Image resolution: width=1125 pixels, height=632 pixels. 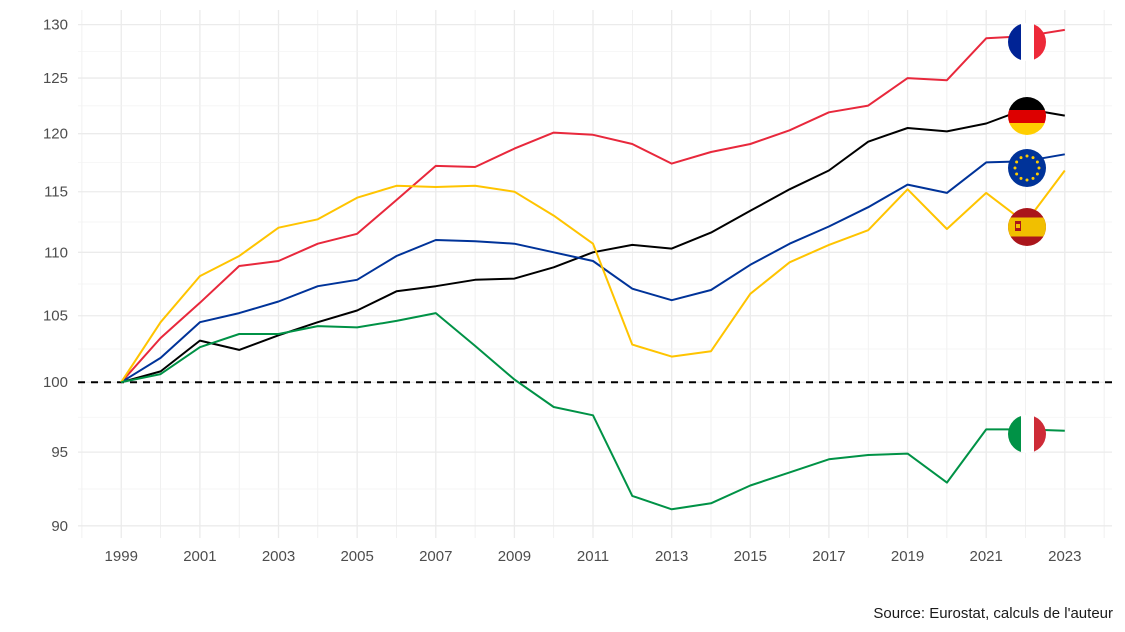 What do you see at coordinates (55, 25) in the screenshot?
I see `y-tick-label: 130` at bounding box center [55, 25].